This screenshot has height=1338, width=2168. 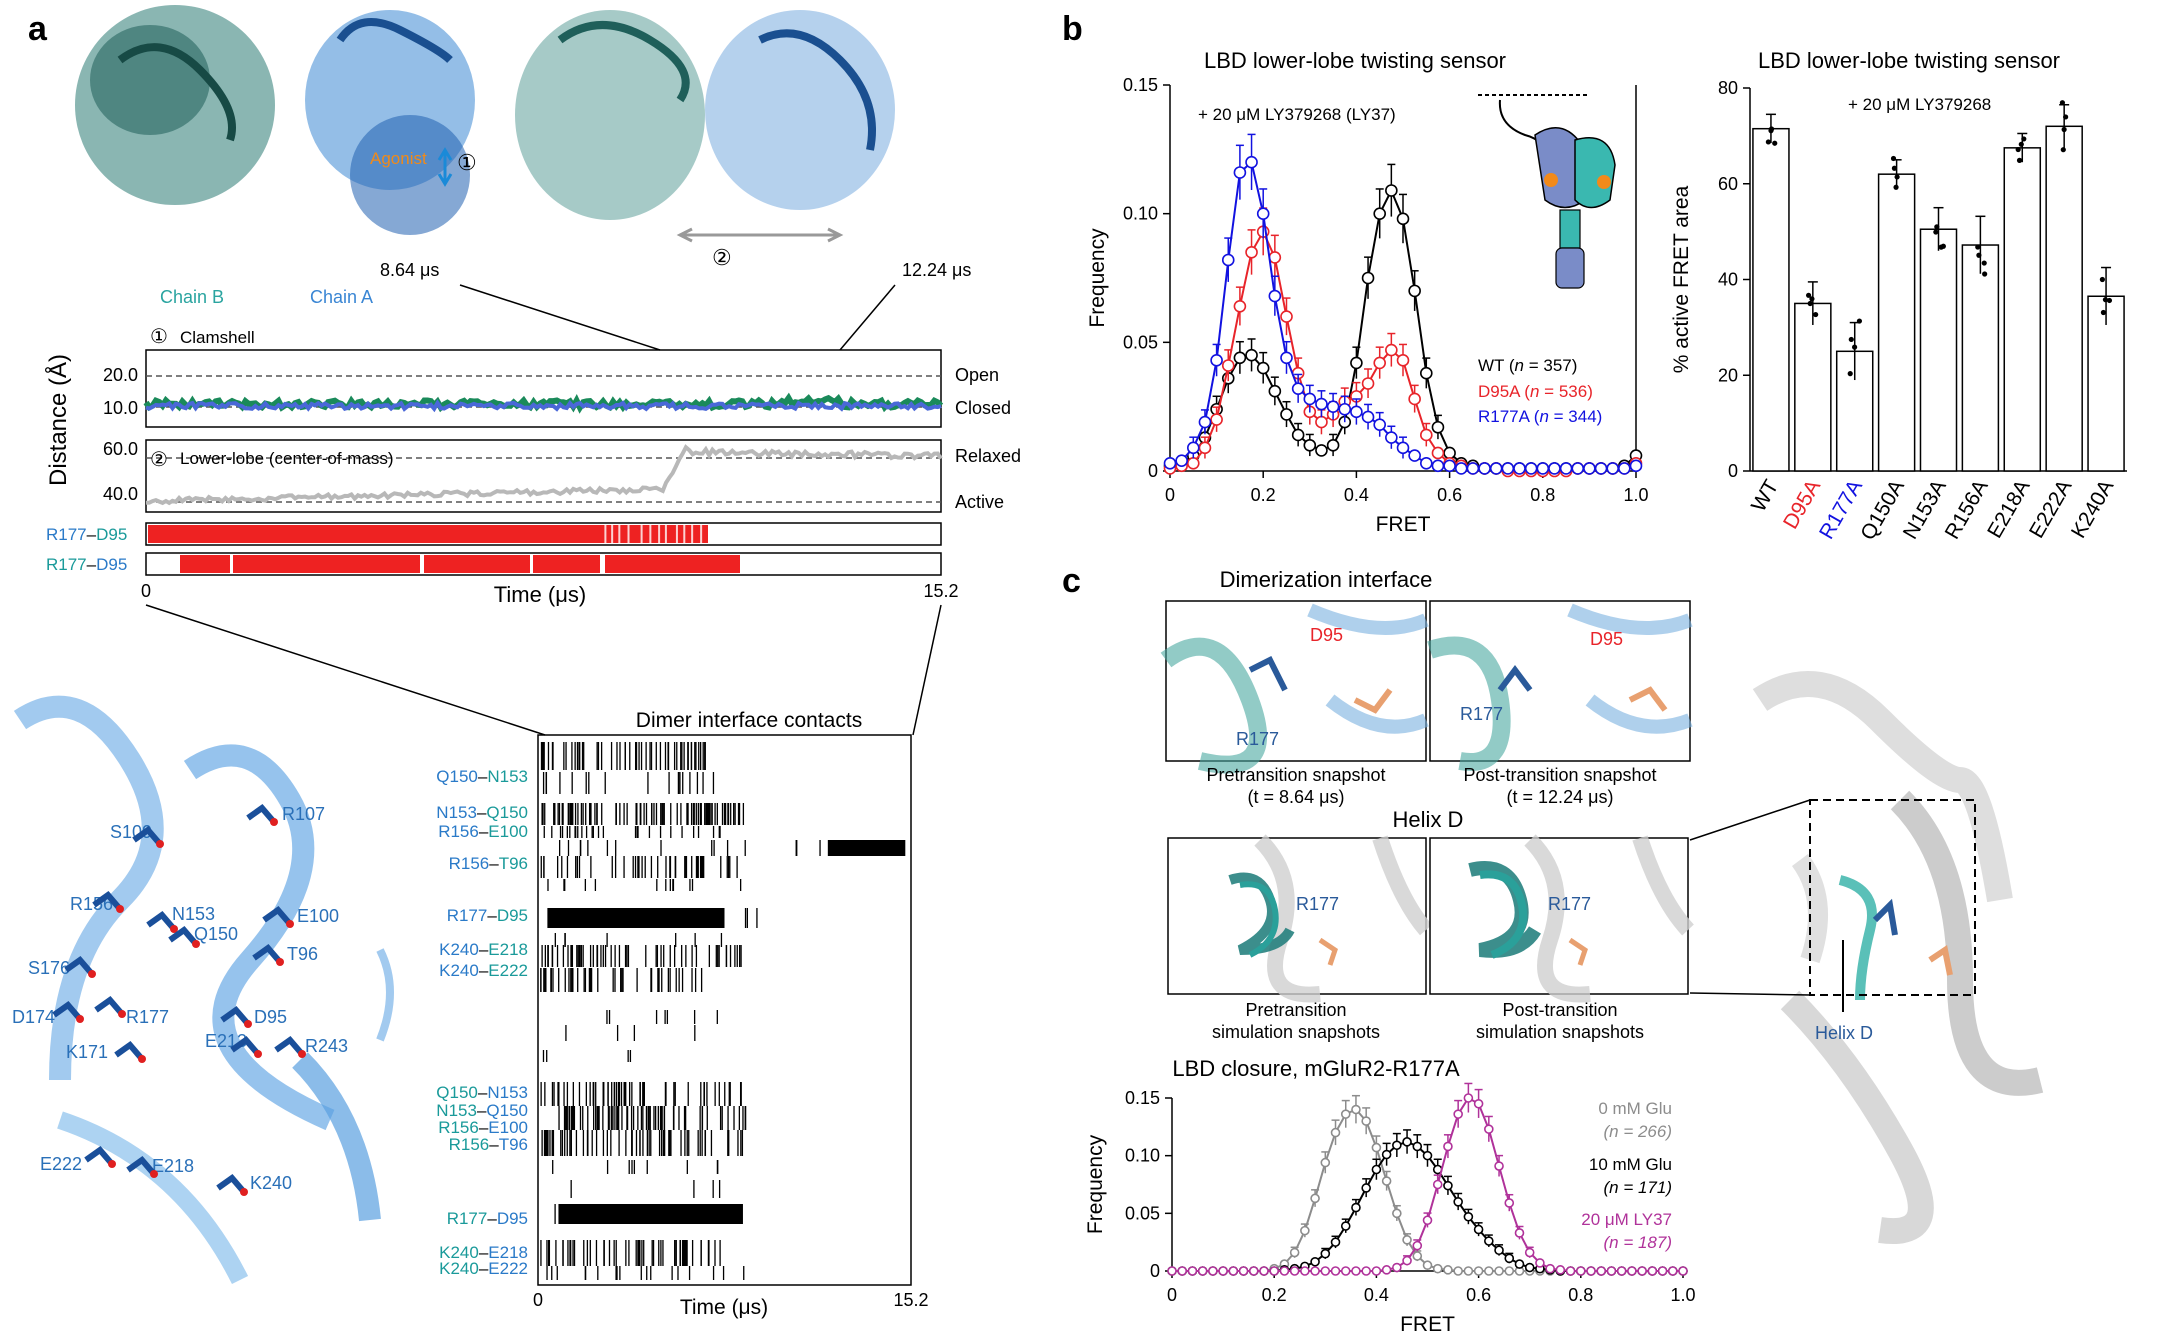 I want to click on residue-stick, so click(x=109, y=1005).